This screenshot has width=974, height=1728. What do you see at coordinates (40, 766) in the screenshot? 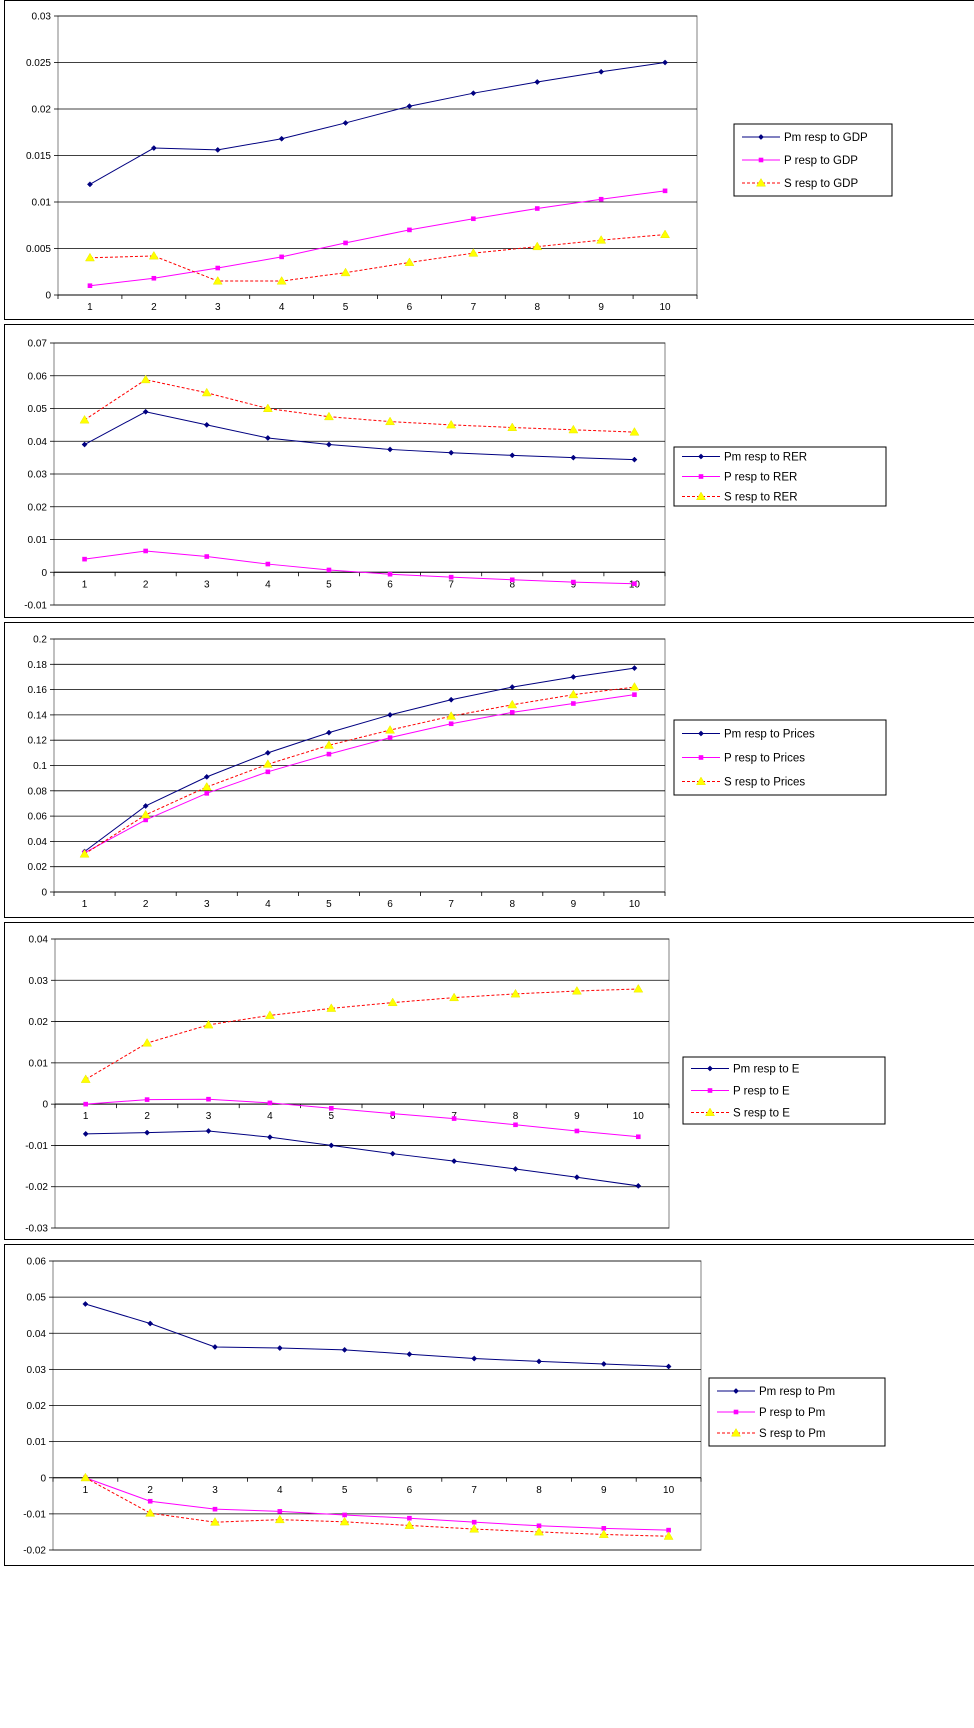
I see `y-tick-label: 0.1` at bounding box center [40, 766].